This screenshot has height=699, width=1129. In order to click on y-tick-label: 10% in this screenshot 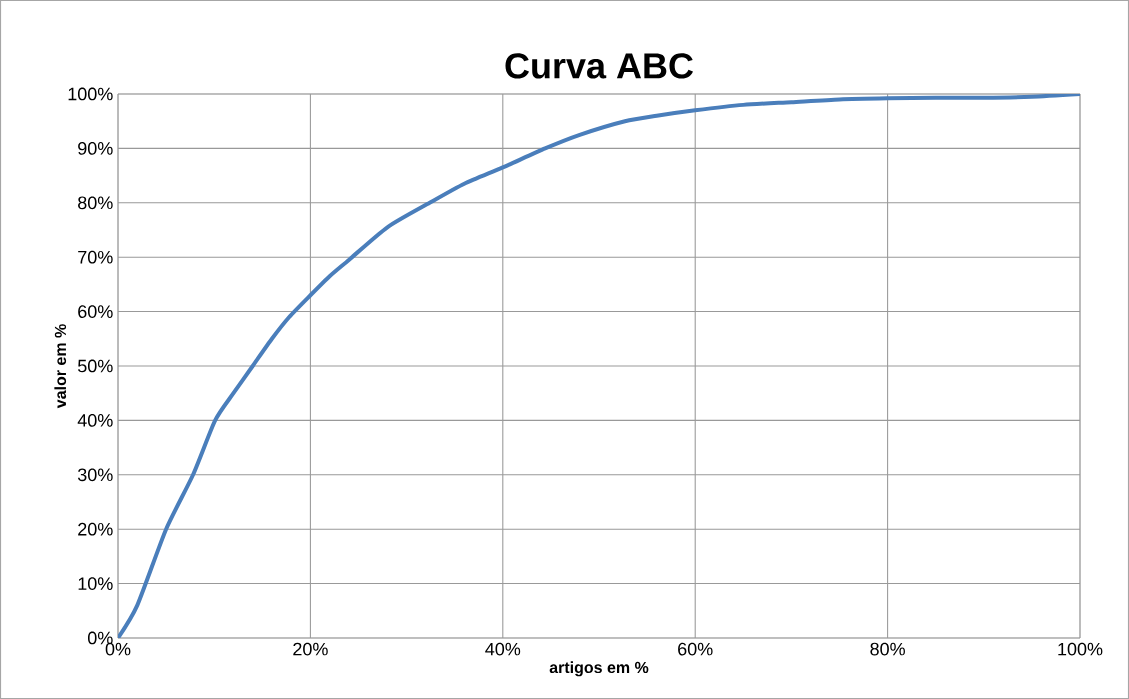, I will do `click(95, 583)`.